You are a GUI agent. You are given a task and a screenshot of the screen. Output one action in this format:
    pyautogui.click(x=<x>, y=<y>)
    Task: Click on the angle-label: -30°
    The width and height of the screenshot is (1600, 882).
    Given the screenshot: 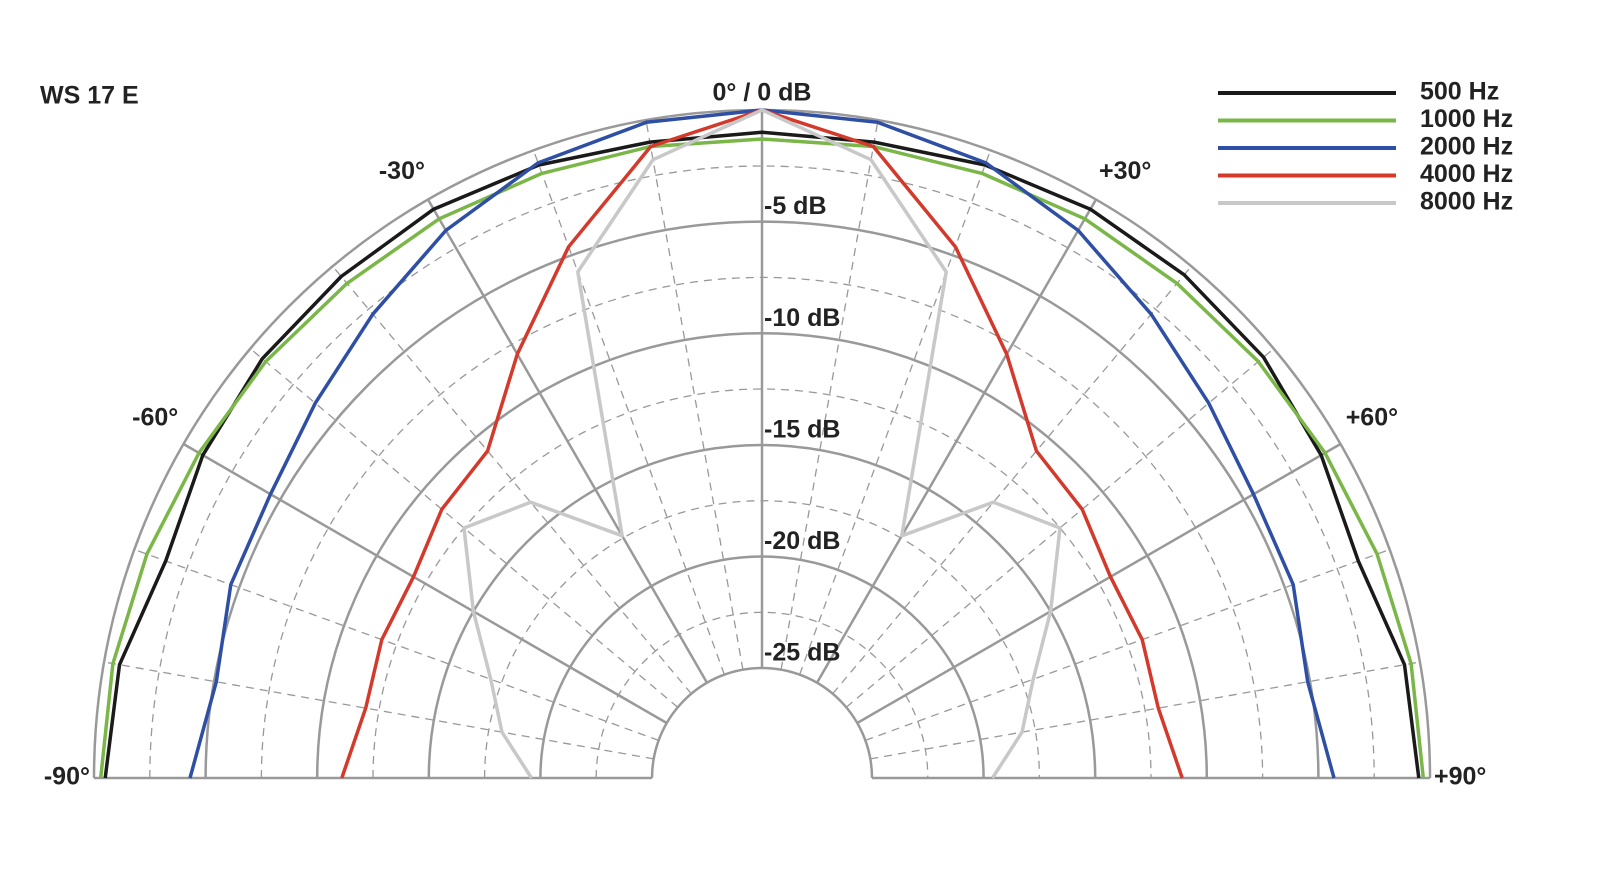 What is the action you would take?
    pyautogui.click(x=402, y=171)
    